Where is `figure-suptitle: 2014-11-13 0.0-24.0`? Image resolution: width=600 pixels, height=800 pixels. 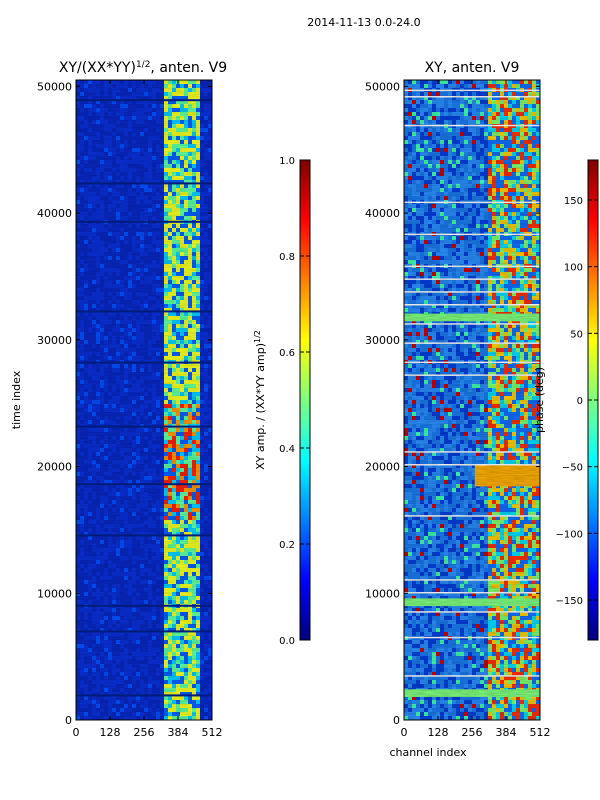 figure-suptitle: 2014-11-13 0.0-24.0 is located at coordinates (363, 22).